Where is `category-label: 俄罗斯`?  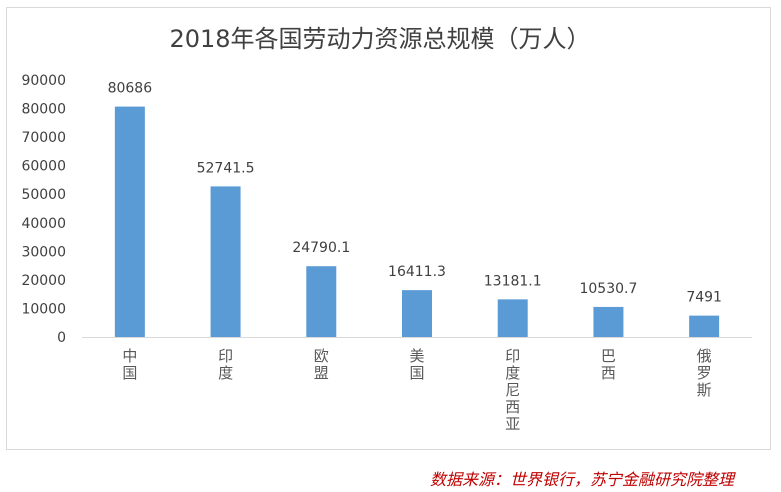 category-label: 俄罗斯 is located at coordinates (704, 373).